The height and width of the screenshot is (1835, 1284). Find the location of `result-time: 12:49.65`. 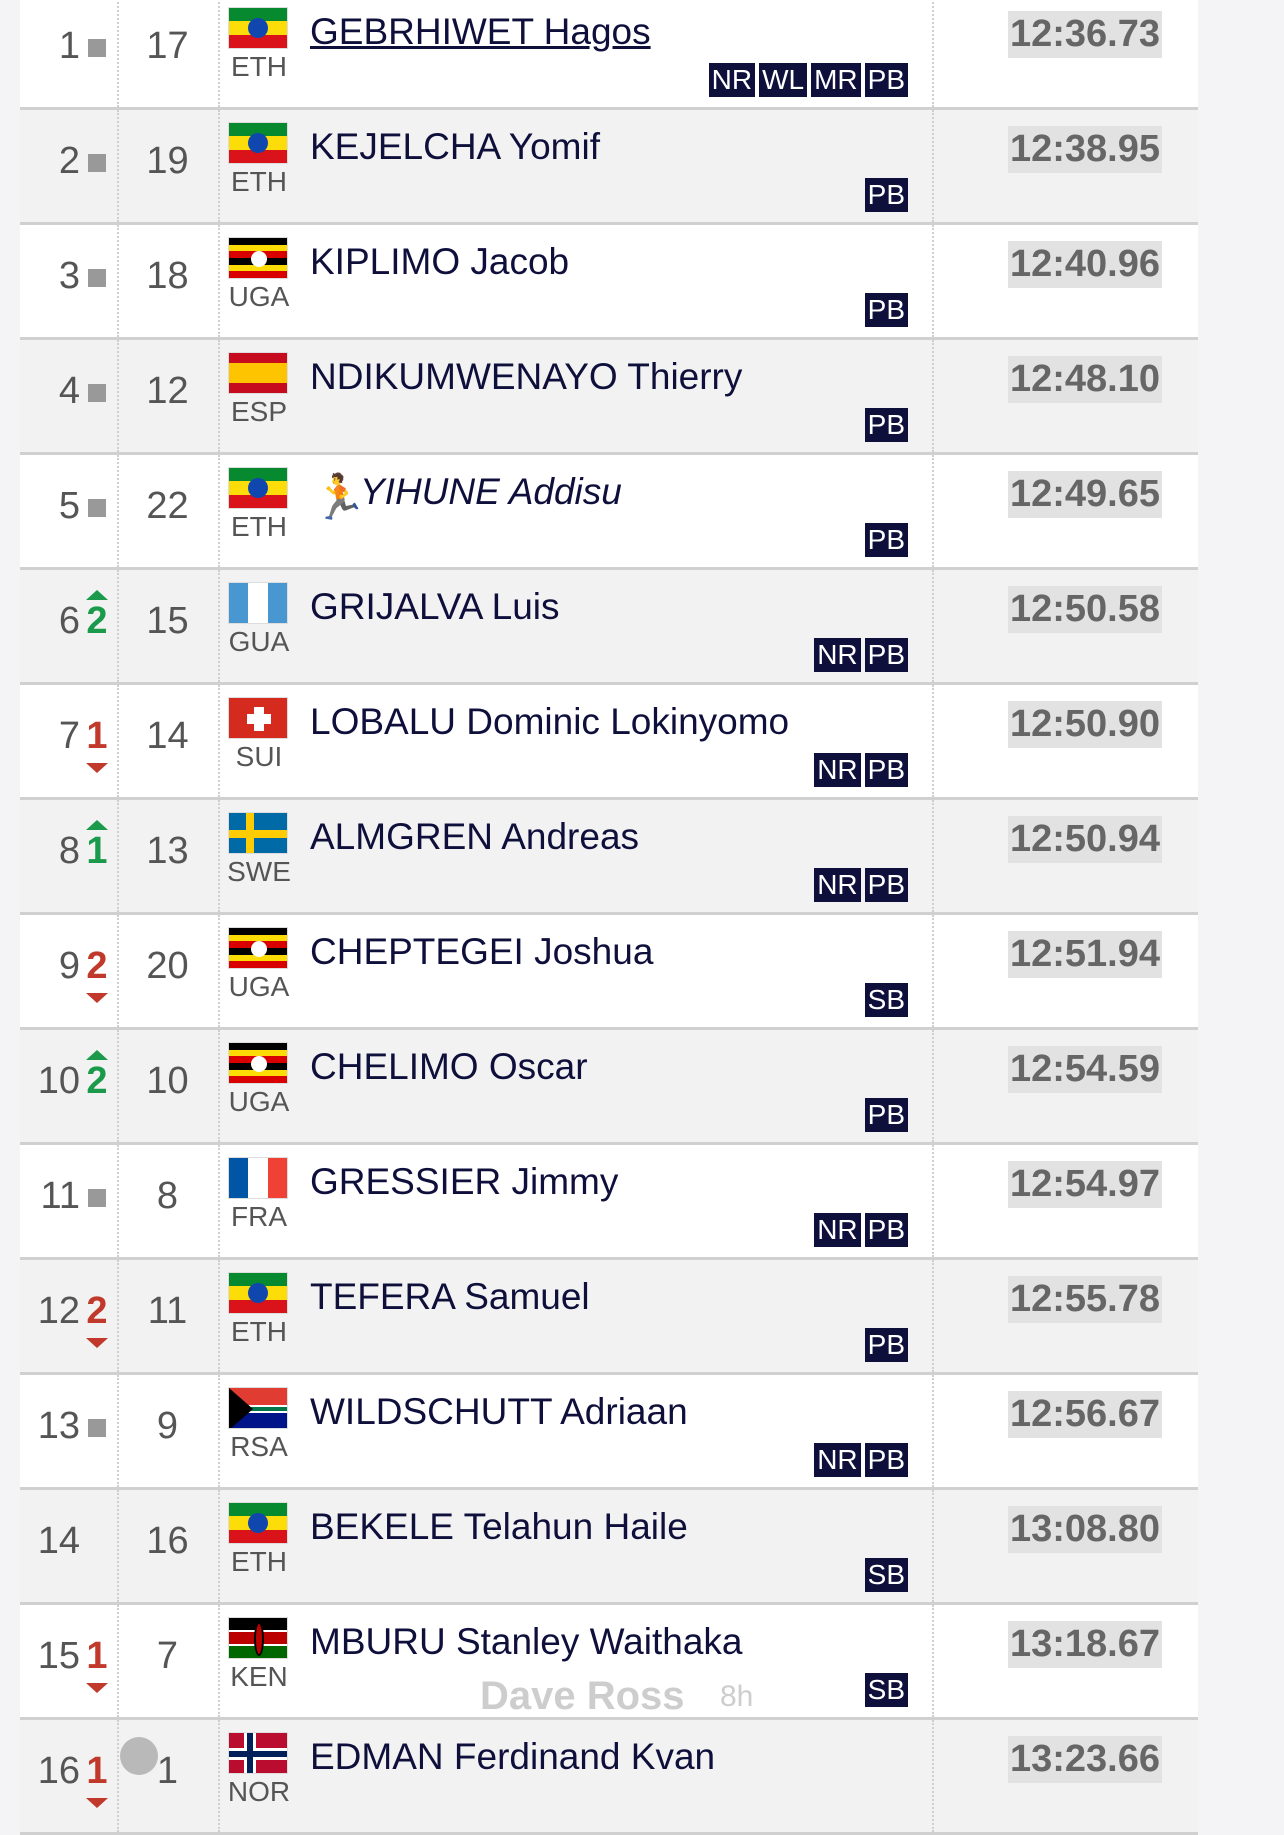

result-time: 12:49.65 is located at coordinates (1084, 494).